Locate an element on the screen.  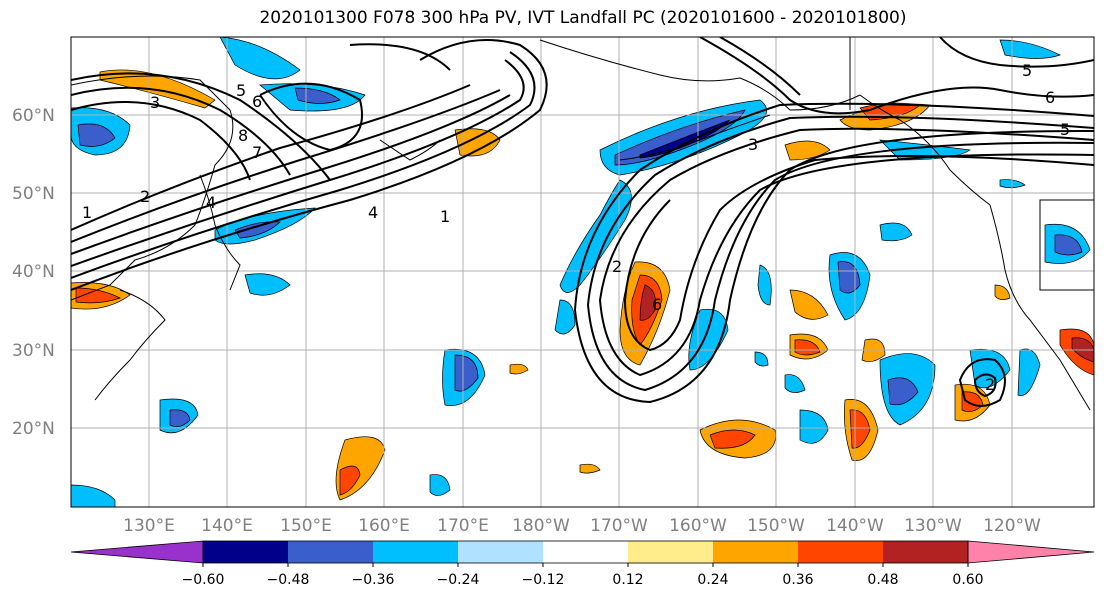
latitude-labels: 60°N 50°N 40°N 30°N 20°N is located at coordinates (33, 272).